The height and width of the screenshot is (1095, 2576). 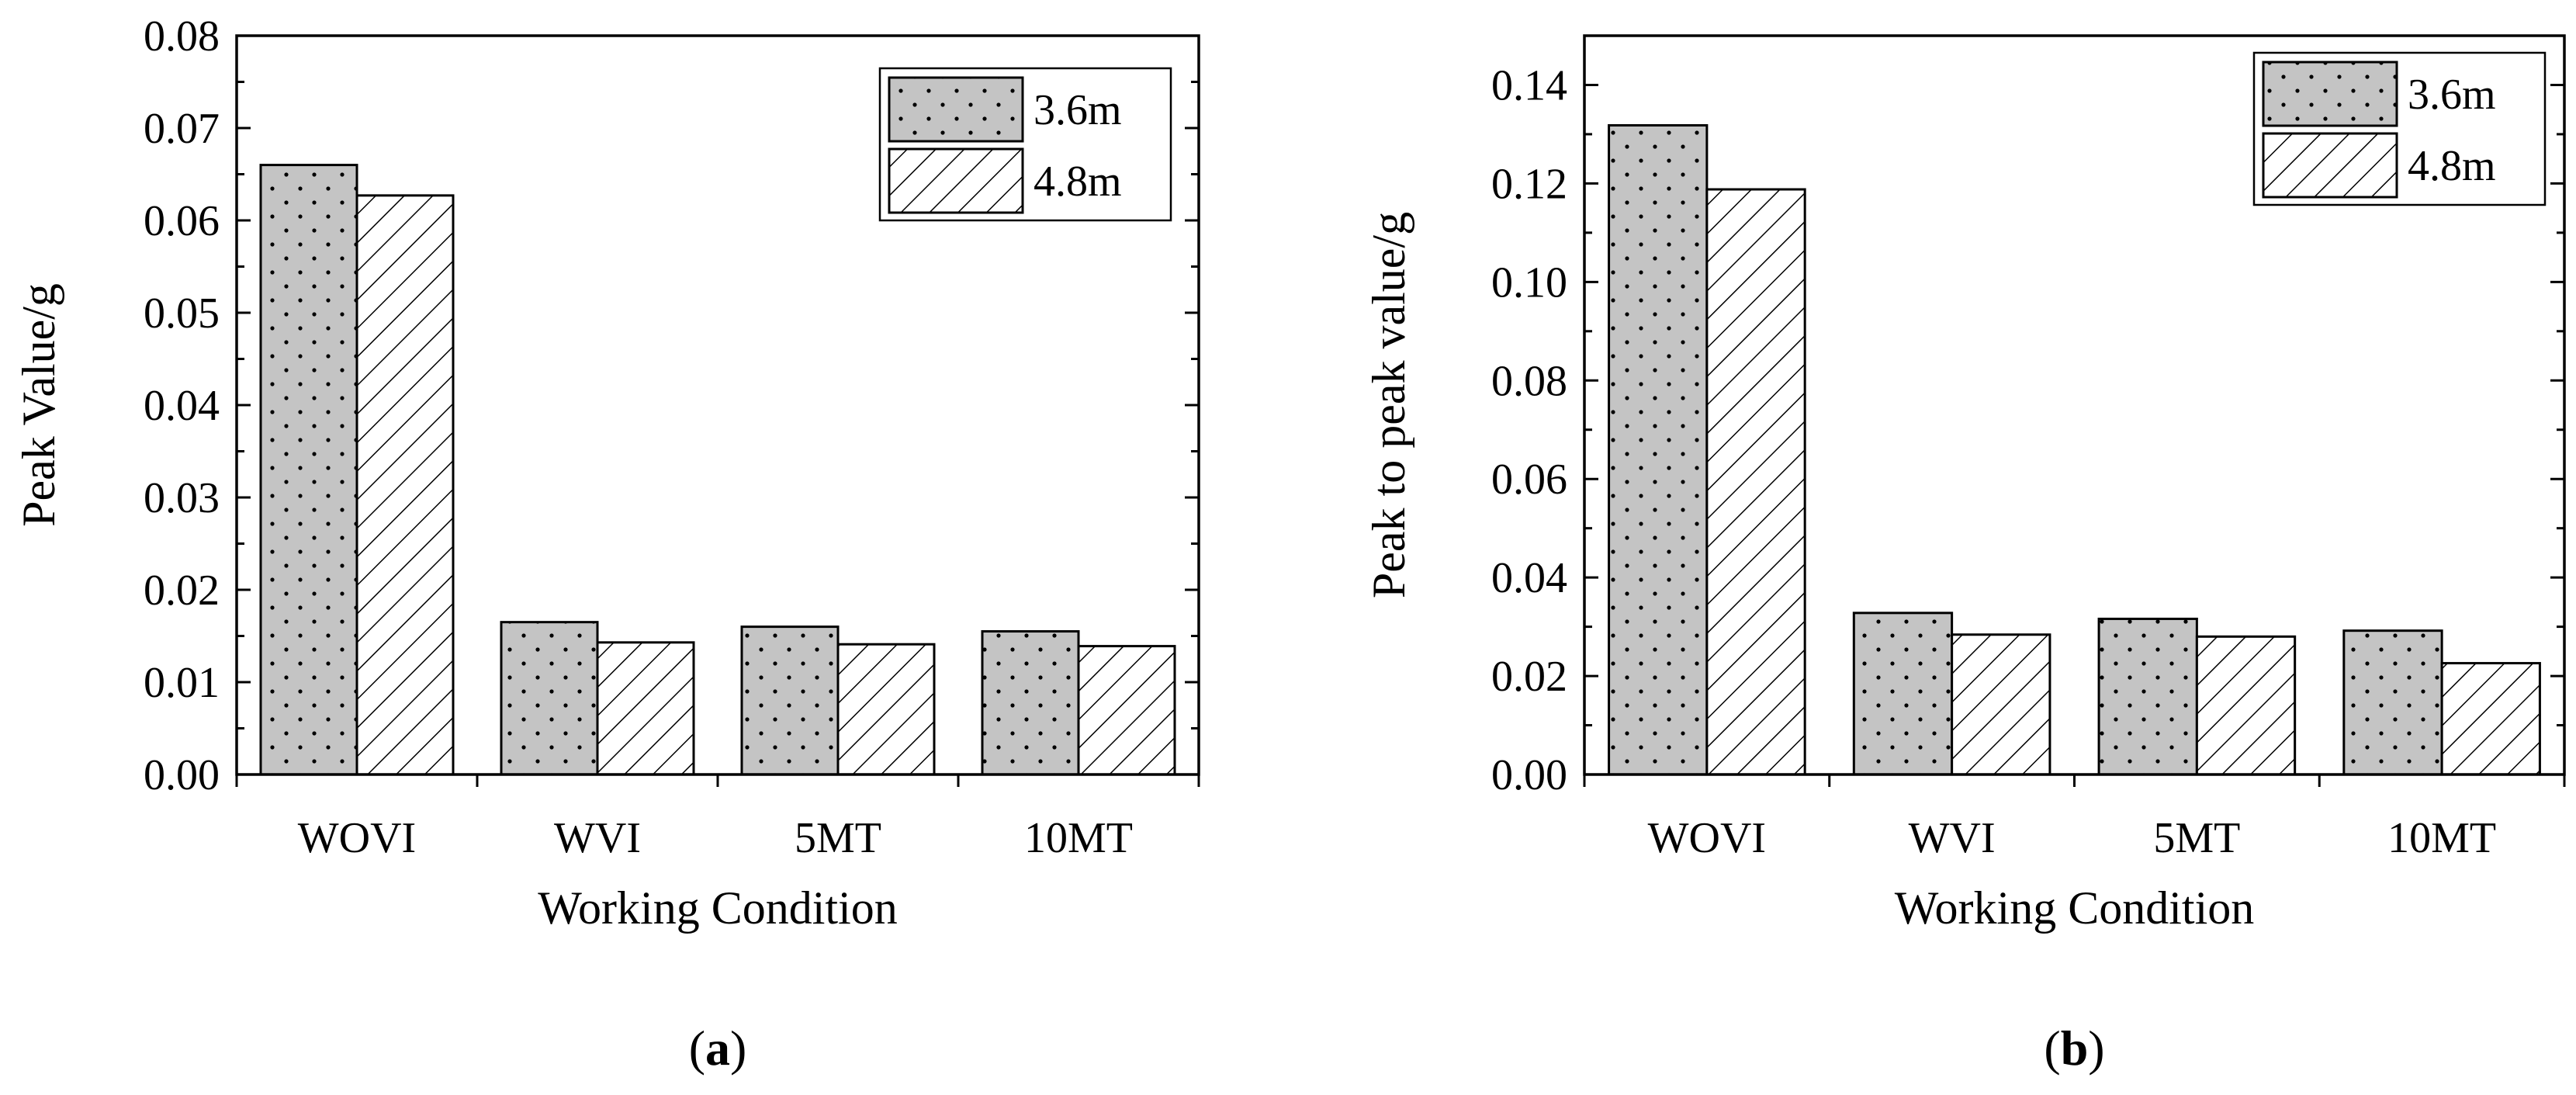 What do you see at coordinates (1126, 710) in the screenshot?
I see `chart-a-bar-10mt-4.8m` at bounding box center [1126, 710].